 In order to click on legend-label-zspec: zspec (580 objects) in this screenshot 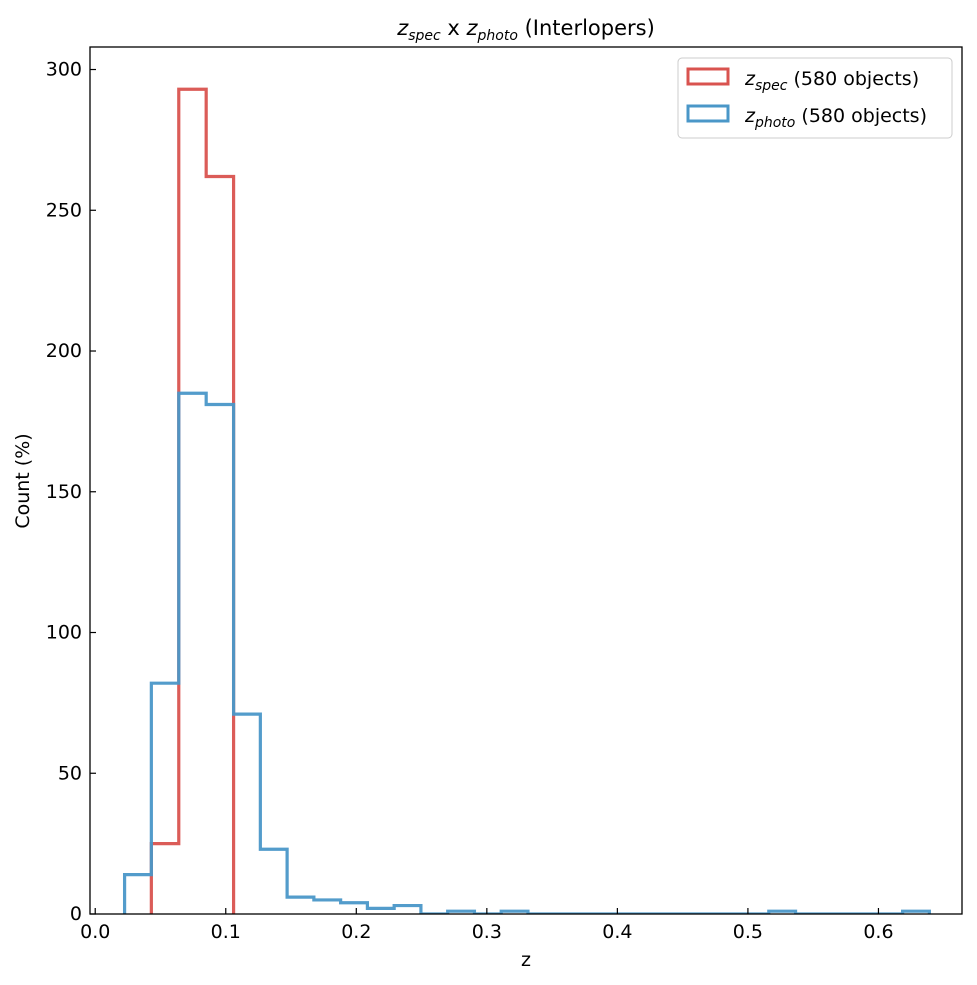, I will do `click(831, 81)`.